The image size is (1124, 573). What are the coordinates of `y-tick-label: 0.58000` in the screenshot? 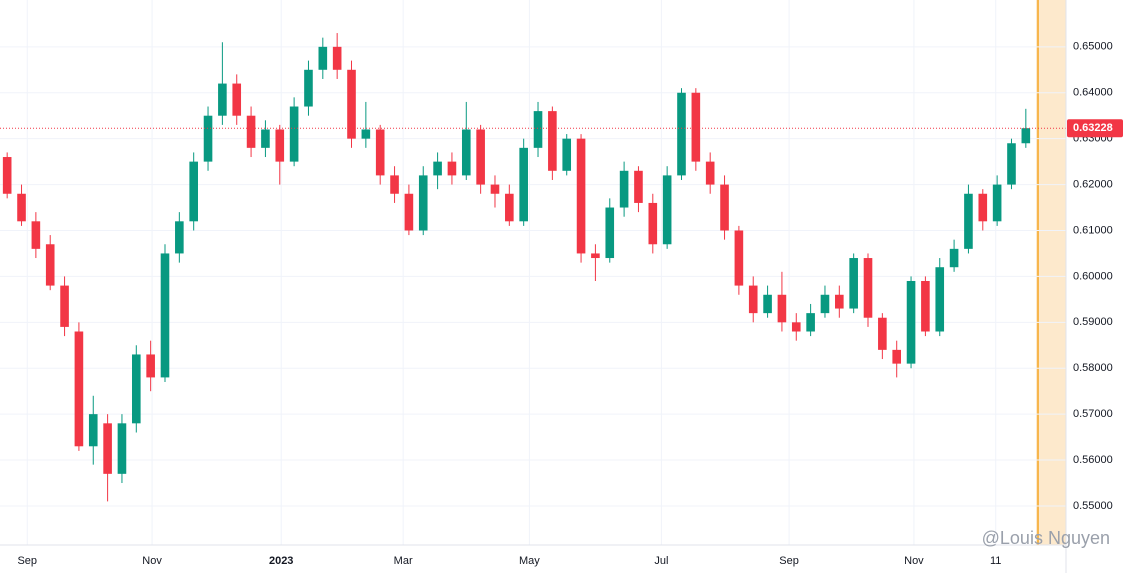 It's located at (1093, 368).